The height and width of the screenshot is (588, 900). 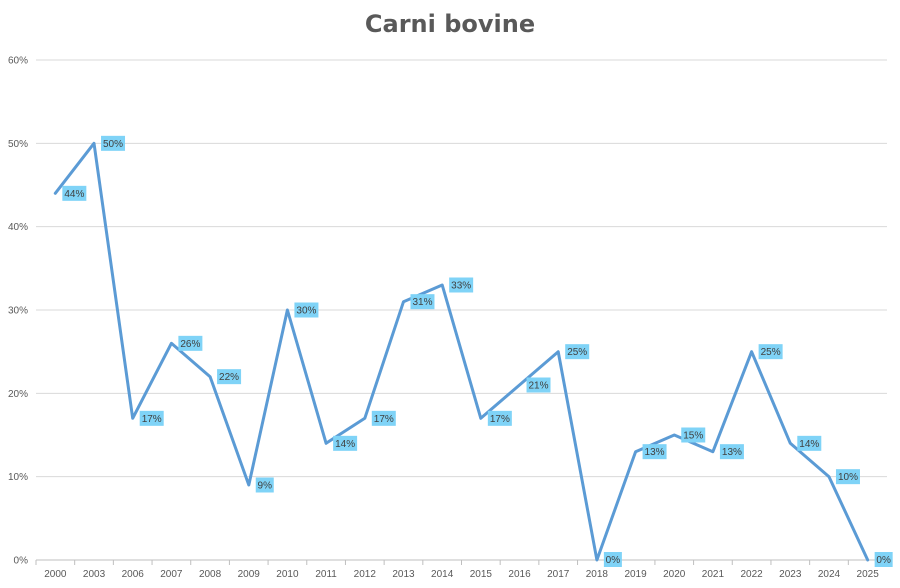 What do you see at coordinates (790, 574) in the screenshot?
I see `x-tick-label: 2023` at bounding box center [790, 574].